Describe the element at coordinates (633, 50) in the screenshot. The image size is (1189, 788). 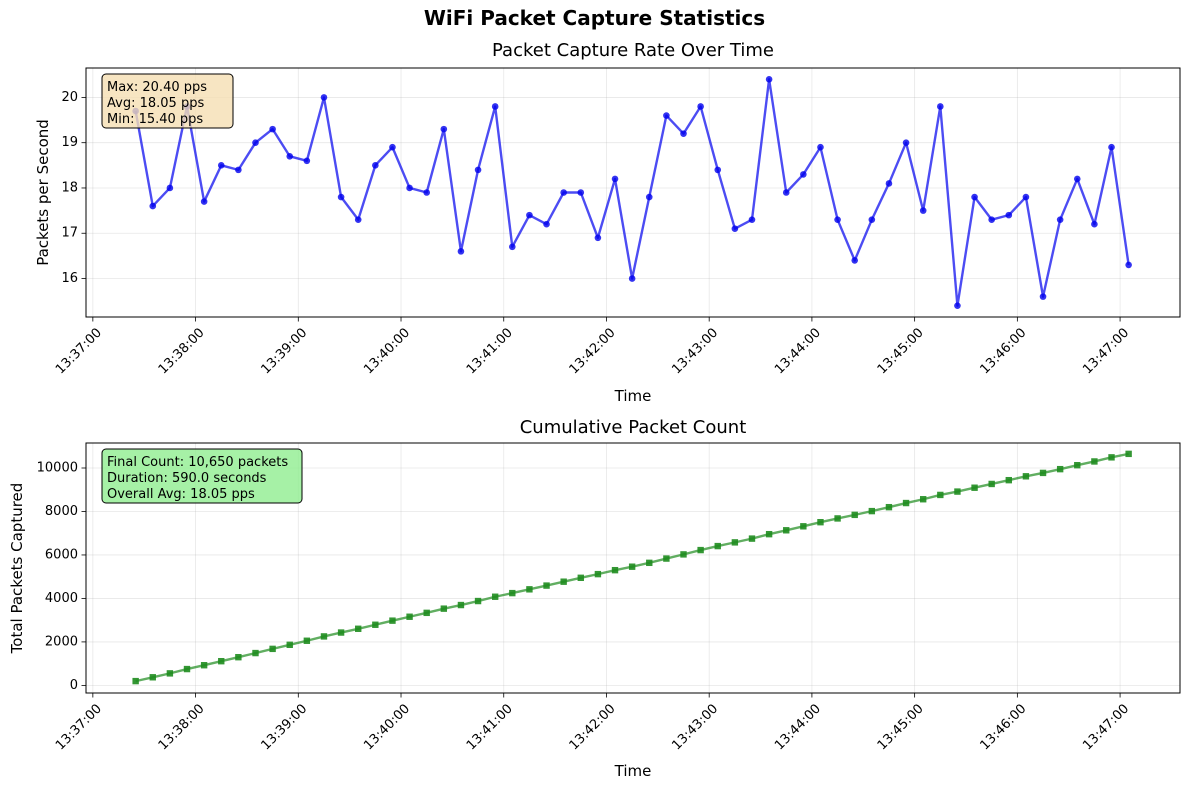
I see `axes-title: Packet Capture Rate Over Time` at that location.